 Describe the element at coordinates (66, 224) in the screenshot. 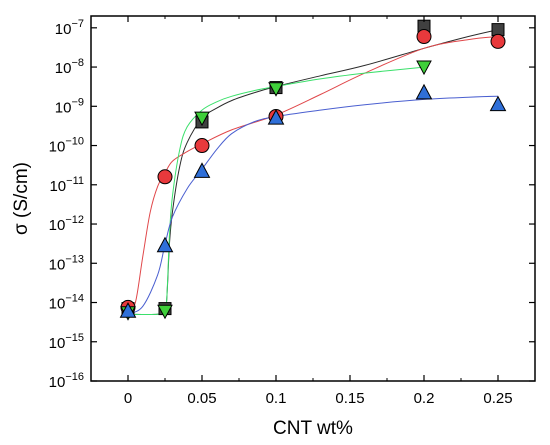

I see `y-tick-label: 10⁻¹²` at that location.